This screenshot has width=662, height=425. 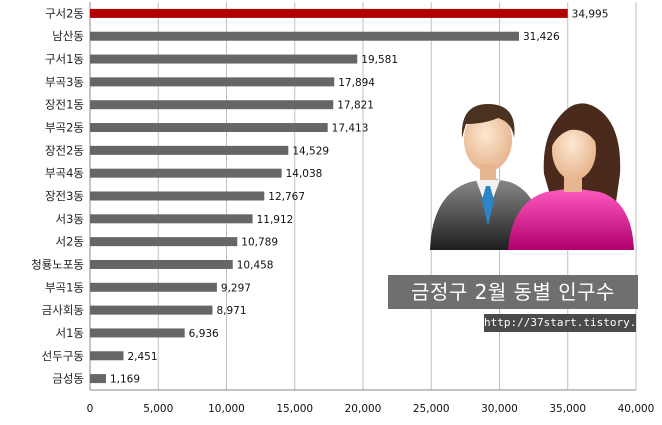 I want to click on value-label: 17,894, so click(x=356, y=83).